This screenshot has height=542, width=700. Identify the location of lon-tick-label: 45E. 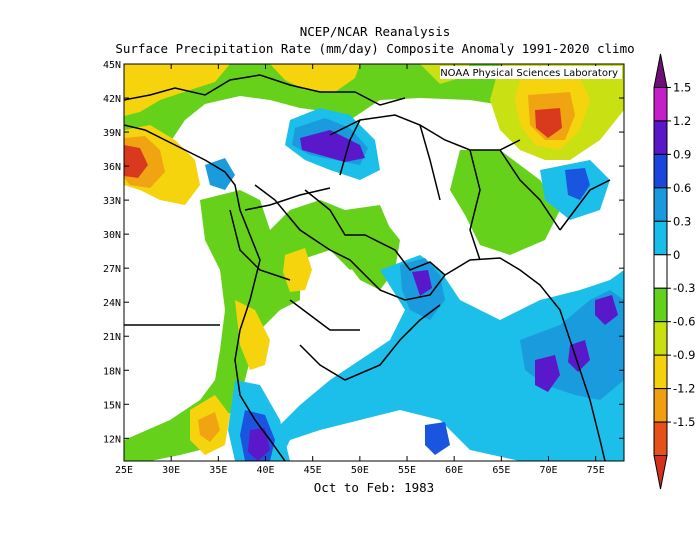
(313, 470).